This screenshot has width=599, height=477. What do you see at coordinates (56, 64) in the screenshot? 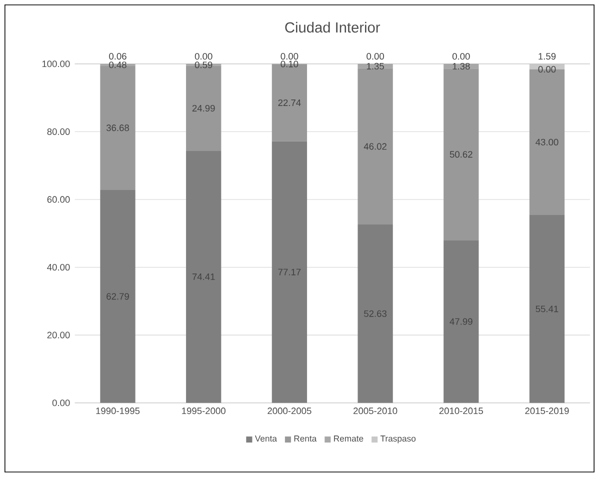
I see `y-tick-label: 100.00` at bounding box center [56, 64].